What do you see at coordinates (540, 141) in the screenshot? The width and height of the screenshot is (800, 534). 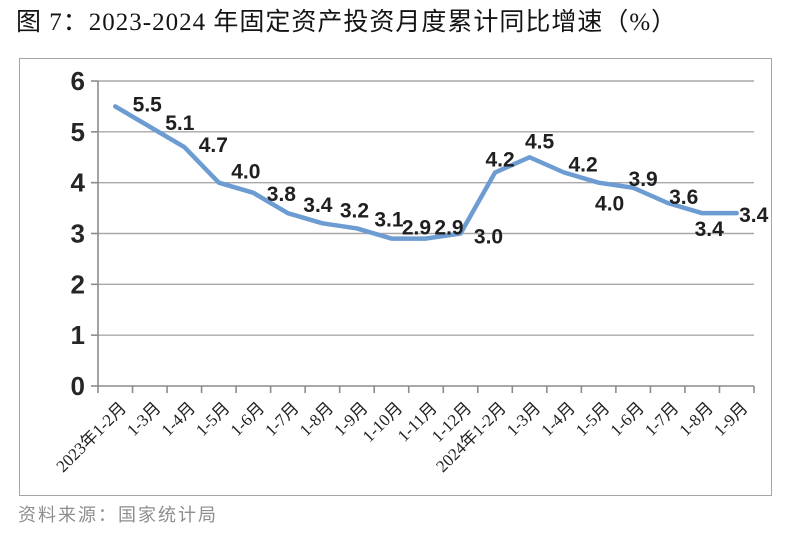 I see `data-point-label: 4.5` at bounding box center [540, 141].